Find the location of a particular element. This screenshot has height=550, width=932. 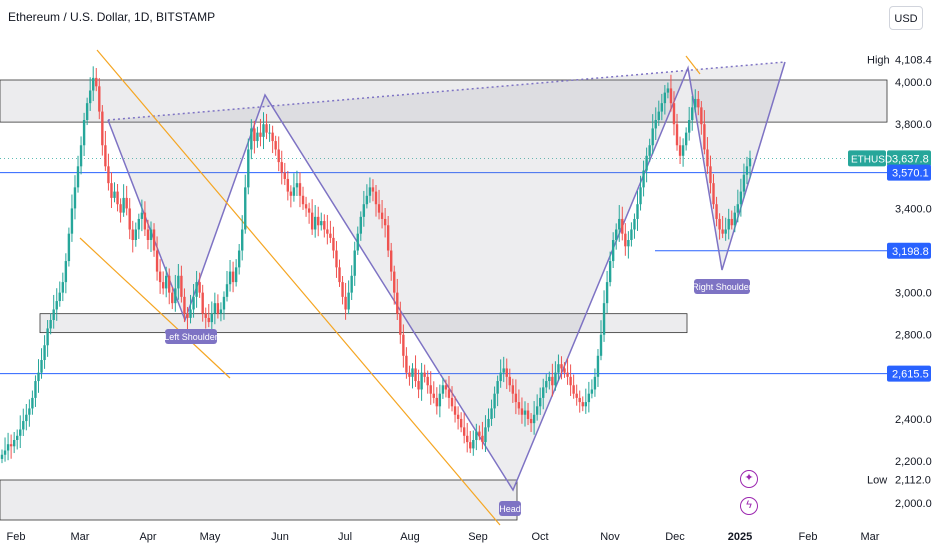

annotation-badge is located at coordinates (722, 286).